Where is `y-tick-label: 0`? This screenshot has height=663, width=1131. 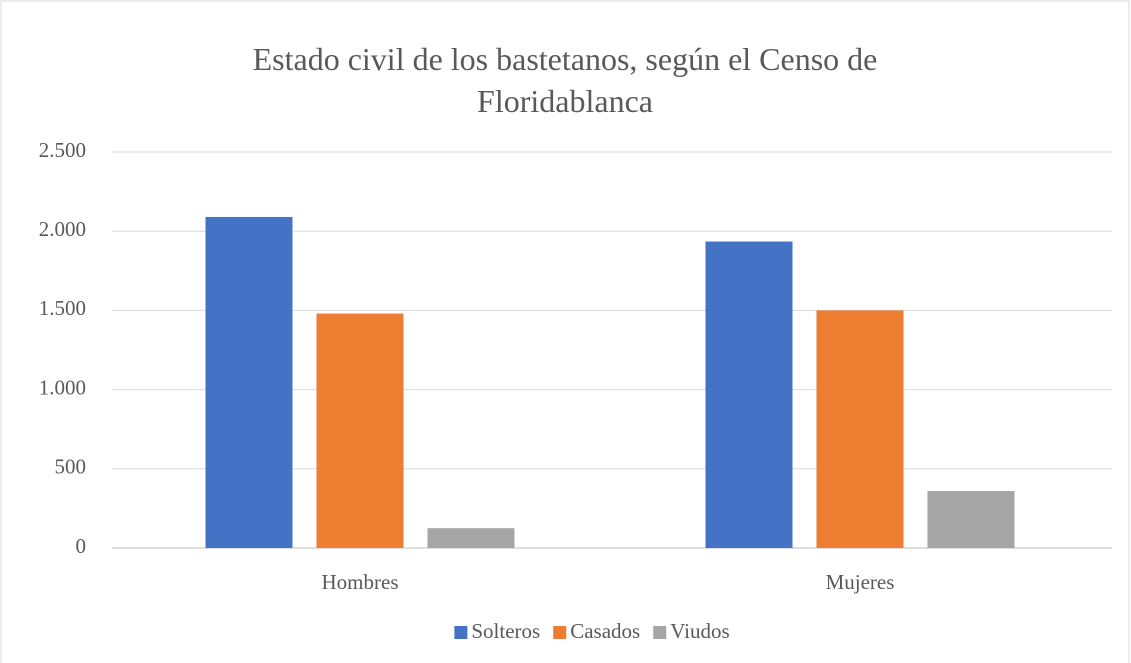
y-tick-label: 0 is located at coordinates (81, 546).